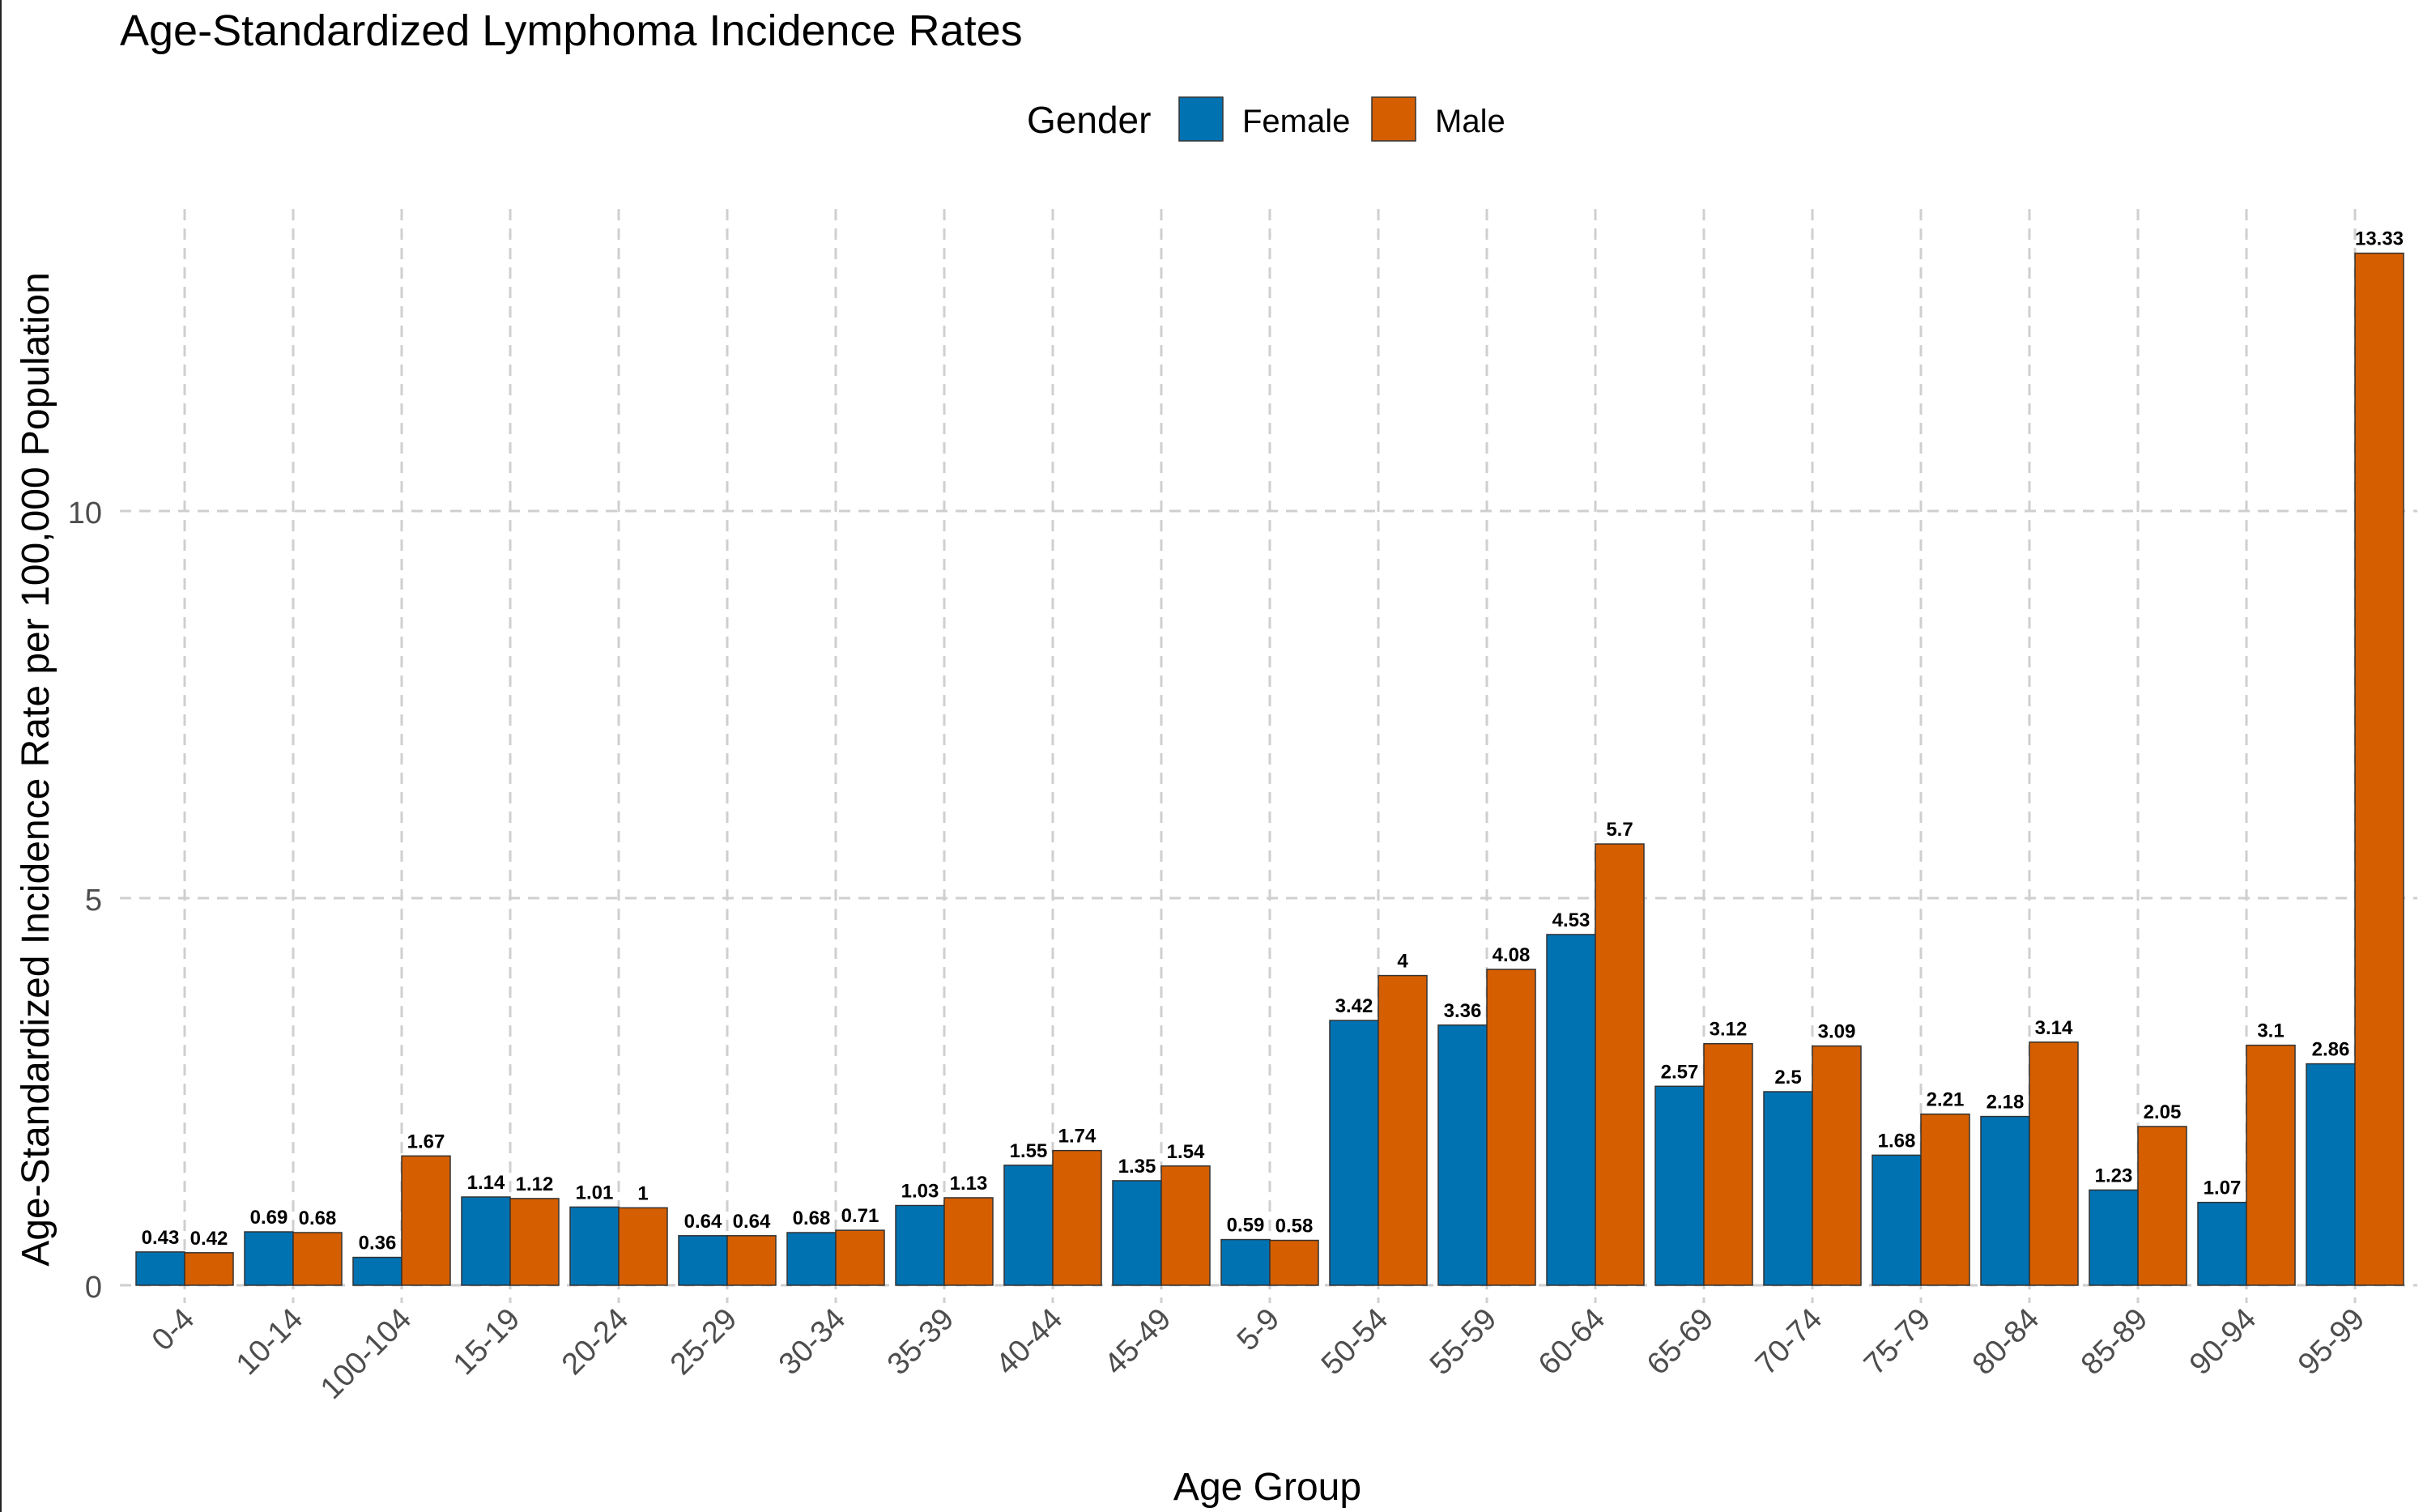  What do you see at coordinates (1787, 1077) in the screenshot?
I see `data-label-female-70-74: 2.5` at bounding box center [1787, 1077].